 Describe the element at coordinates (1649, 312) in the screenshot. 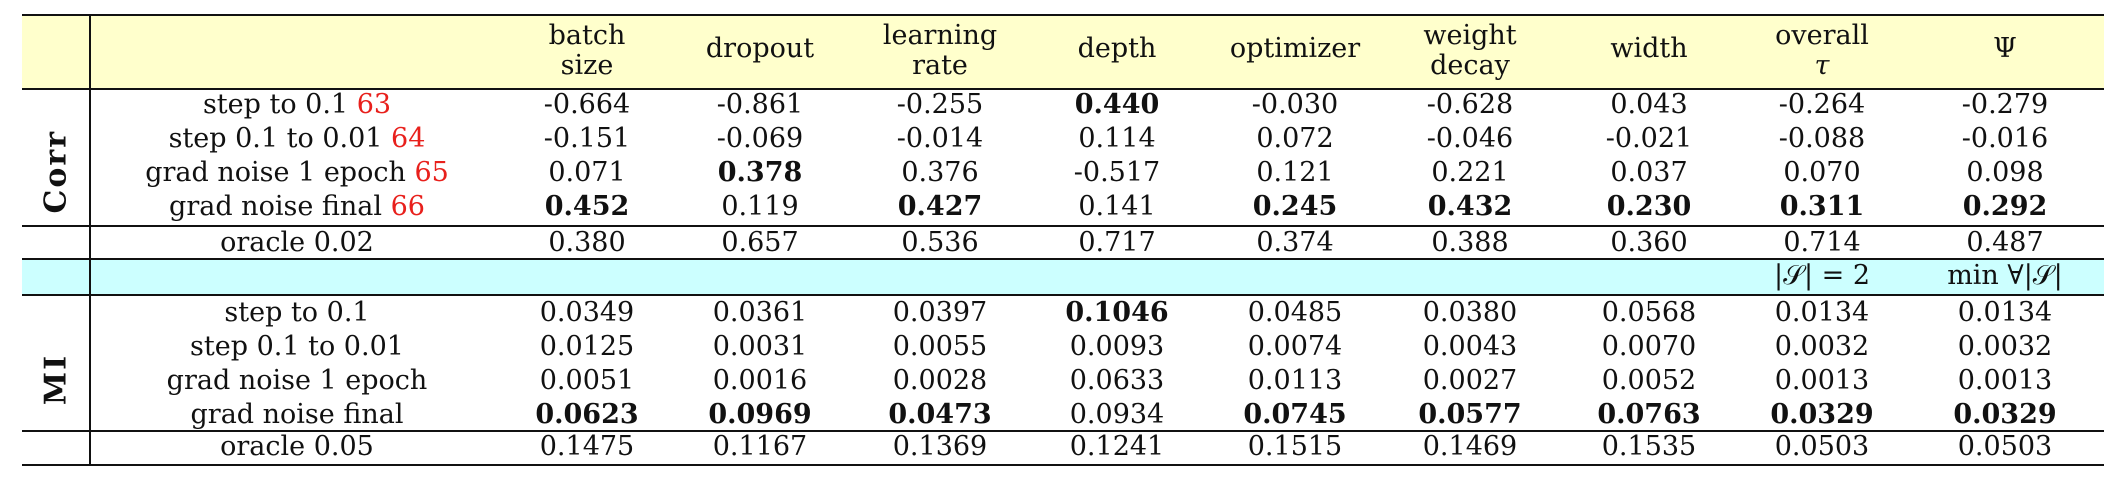

I see `value-cell: 0.0568` at that location.